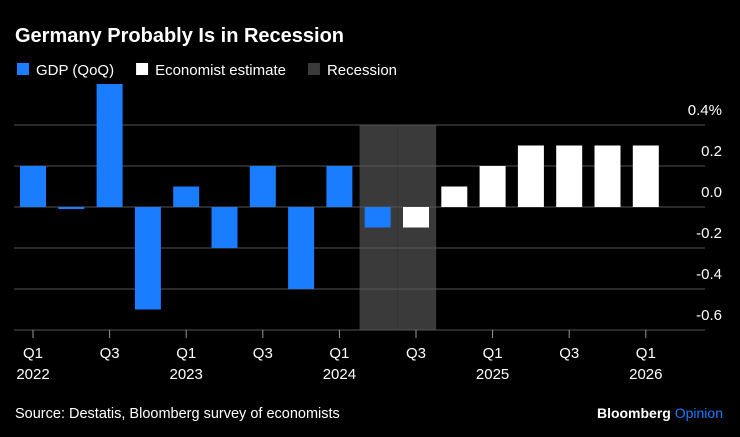 Image resolution: width=740 pixels, height=437 pixels. I want to click on x-year-label: 2023, so click(186, 374).